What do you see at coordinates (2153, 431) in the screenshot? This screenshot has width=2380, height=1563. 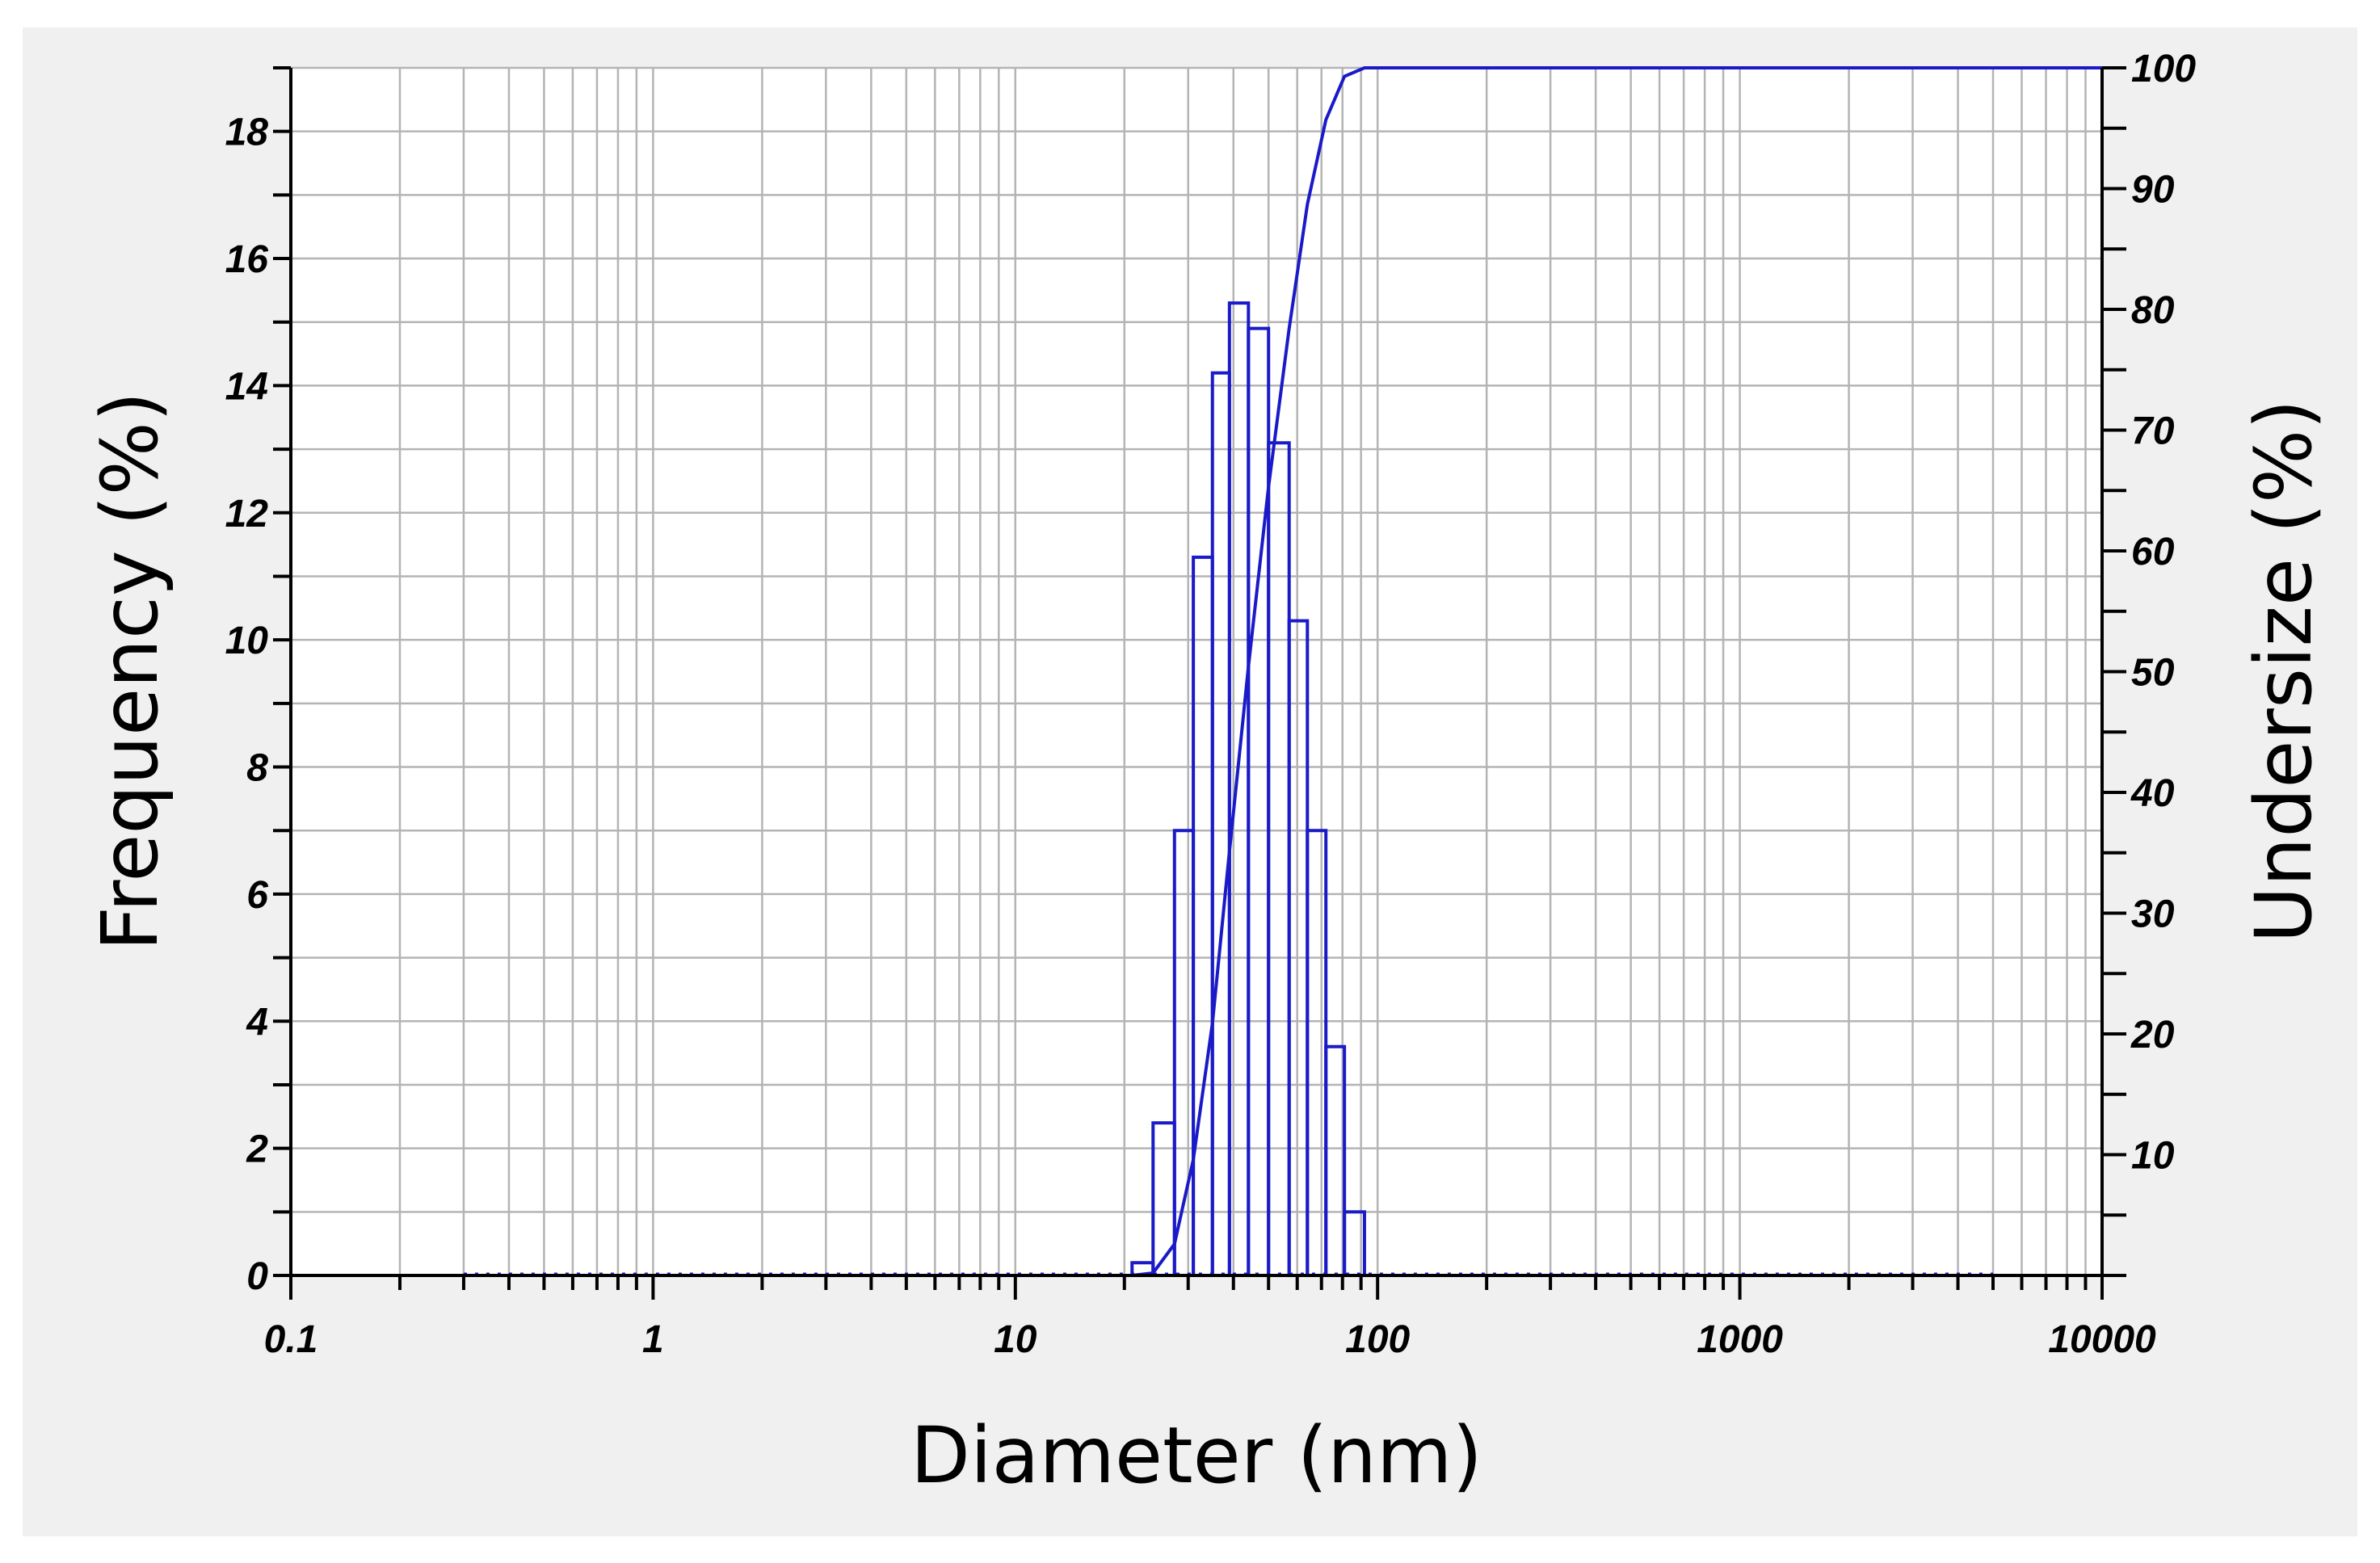 I see `y2-tick-label: 70` at bounding box center [2153, 431].